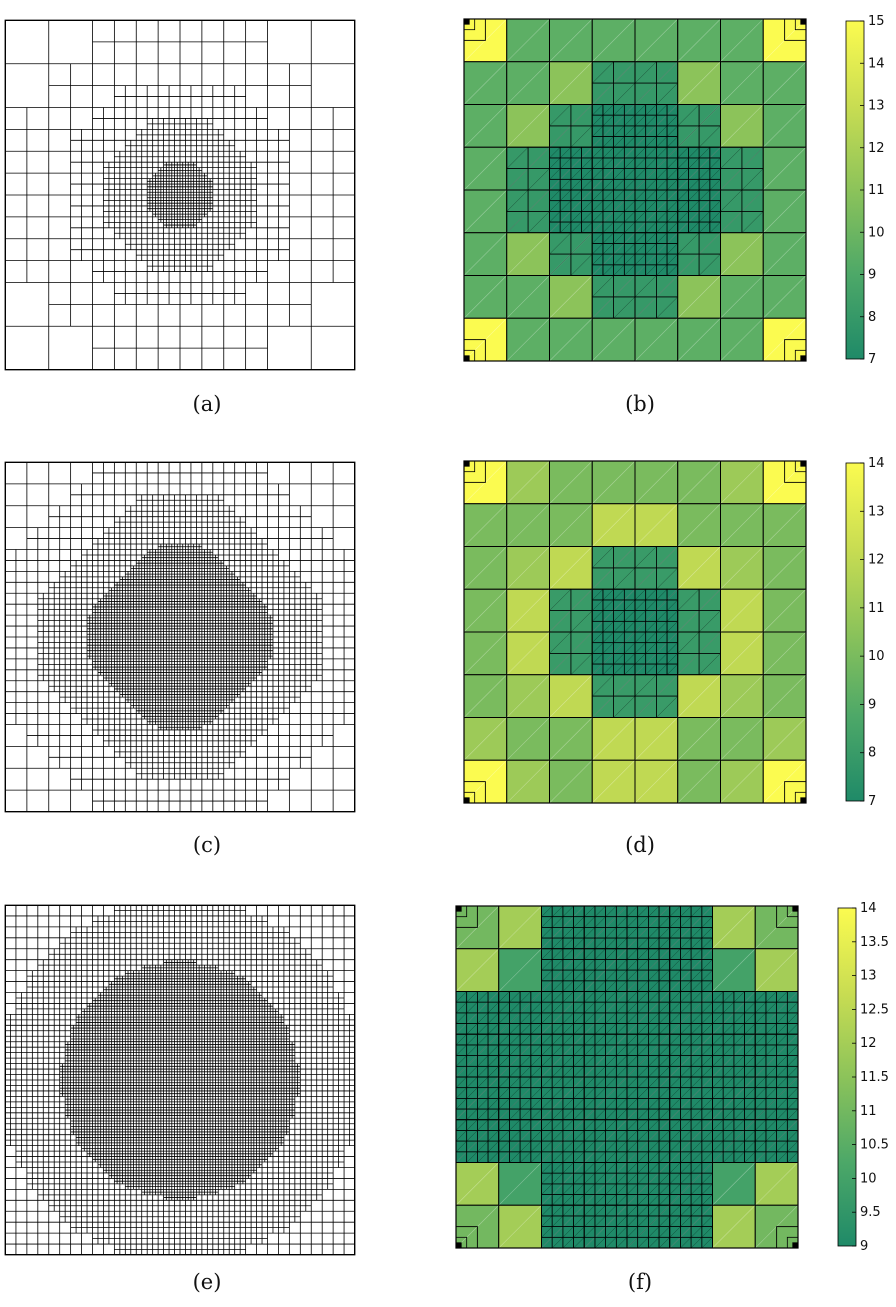 The height and width of the screenshot is (1307, 896). What do you see at coordinates (874, 1077) in the screenshot?
I see `colorbar-tick-label: 11.5` at bounding box center [874, 1077].